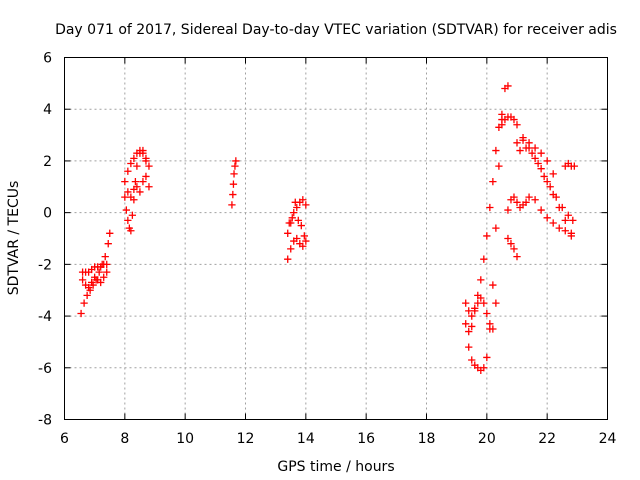 The width and height of the screenshot is (640, 480). I want to click on x-tick-label: 14, so click(306, 439).